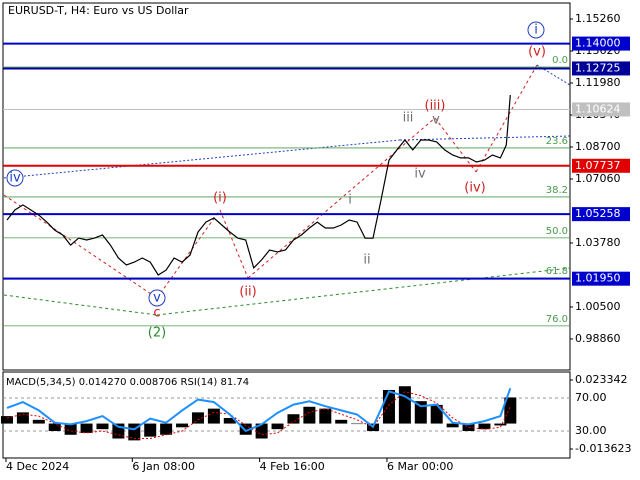 The width and height of the screenshot is (640, 480). I want to click on wave-label: c, so click(156, 313).